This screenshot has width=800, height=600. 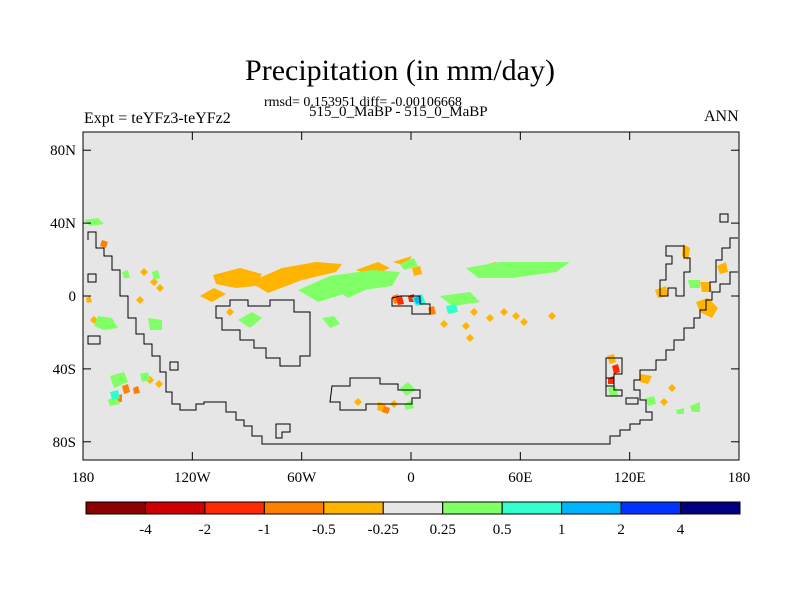 I want to click on colorbar-label: -1, so click(x=264, y=530).